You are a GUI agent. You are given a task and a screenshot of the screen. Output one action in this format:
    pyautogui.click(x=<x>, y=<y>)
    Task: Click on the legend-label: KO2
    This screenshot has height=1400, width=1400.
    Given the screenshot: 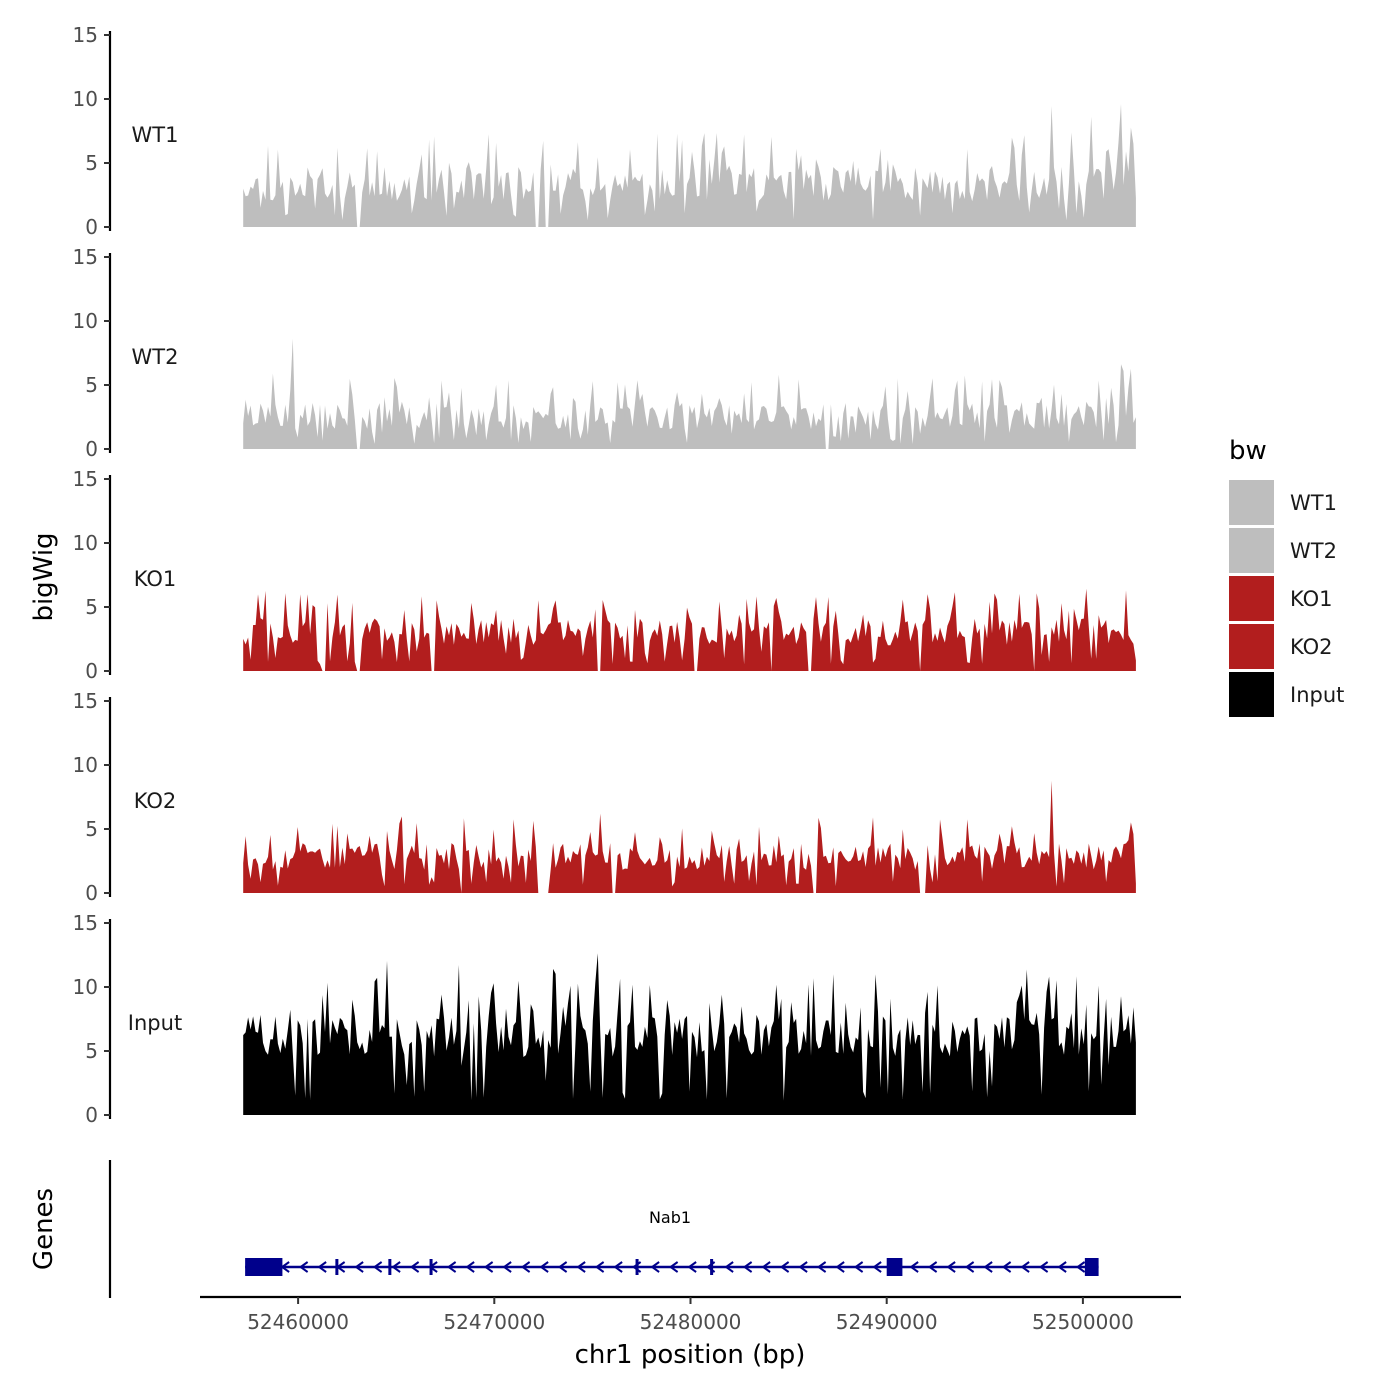 What is the action you would take?
    pyautogui.click(x=1311, y=647)
    